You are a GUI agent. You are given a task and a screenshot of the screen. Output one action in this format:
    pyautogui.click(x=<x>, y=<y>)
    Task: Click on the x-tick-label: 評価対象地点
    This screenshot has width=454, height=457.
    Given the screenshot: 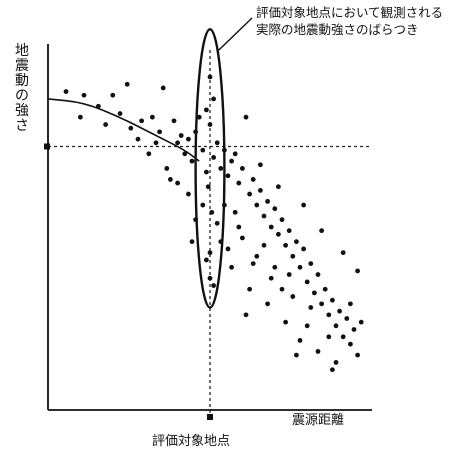 What is the action you would take?
    pyautogui.click(x=191, y=441)
    